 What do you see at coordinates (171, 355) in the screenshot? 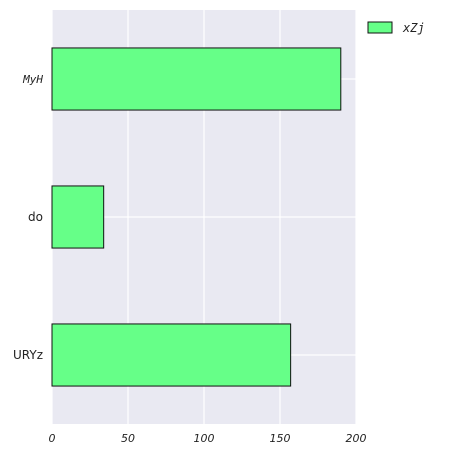
I see `bar-URYz` at bounding box center [171, 355].